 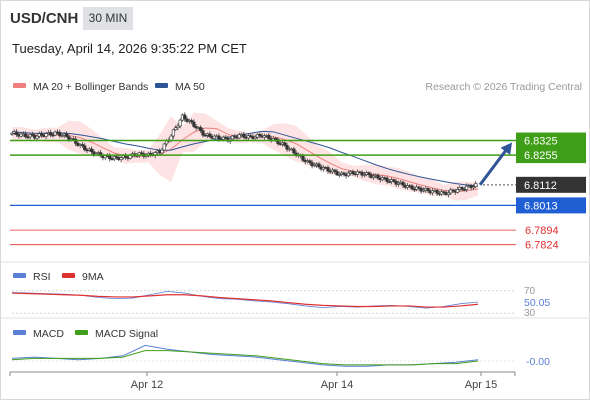 What do you see at coordinates (81, 332) in the screenshot?
I see `macd-signal-legend-swatch` at bounding box center [81, 332].